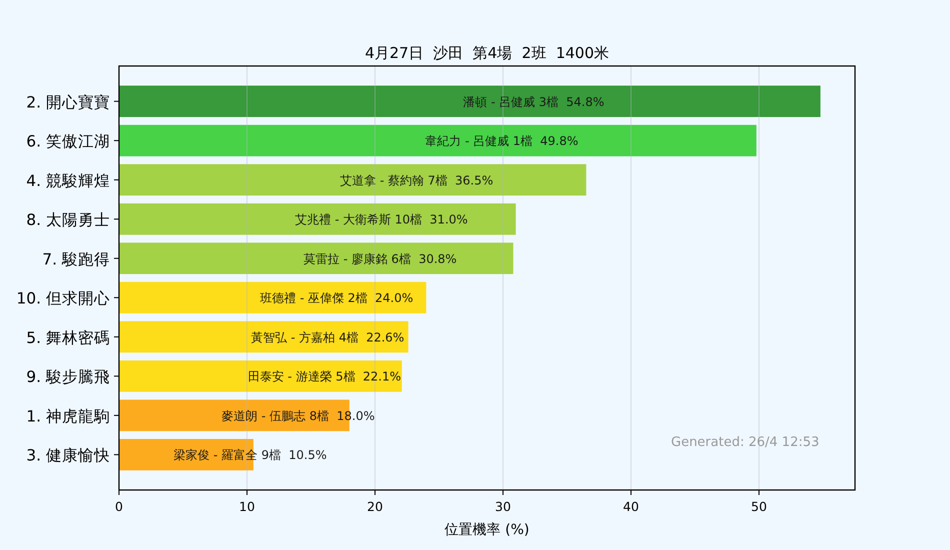 This screenshot has height=550, width=950. What do you see at coordinates (417, 180) in the screenshot?
I see `data-label: 艾道拿 - 蔡約翰 7檔 36.5%` at bounding box center [417, 180].